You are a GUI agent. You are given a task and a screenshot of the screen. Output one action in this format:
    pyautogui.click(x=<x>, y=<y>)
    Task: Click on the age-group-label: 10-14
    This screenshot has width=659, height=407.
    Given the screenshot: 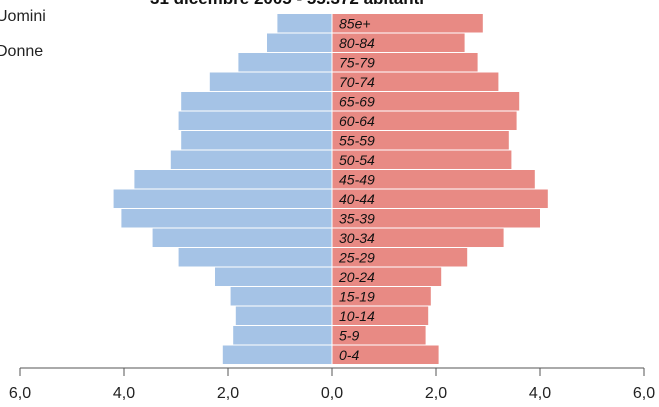 What is the action you would take?
    pyautogui.click(x=357, y=316)
    